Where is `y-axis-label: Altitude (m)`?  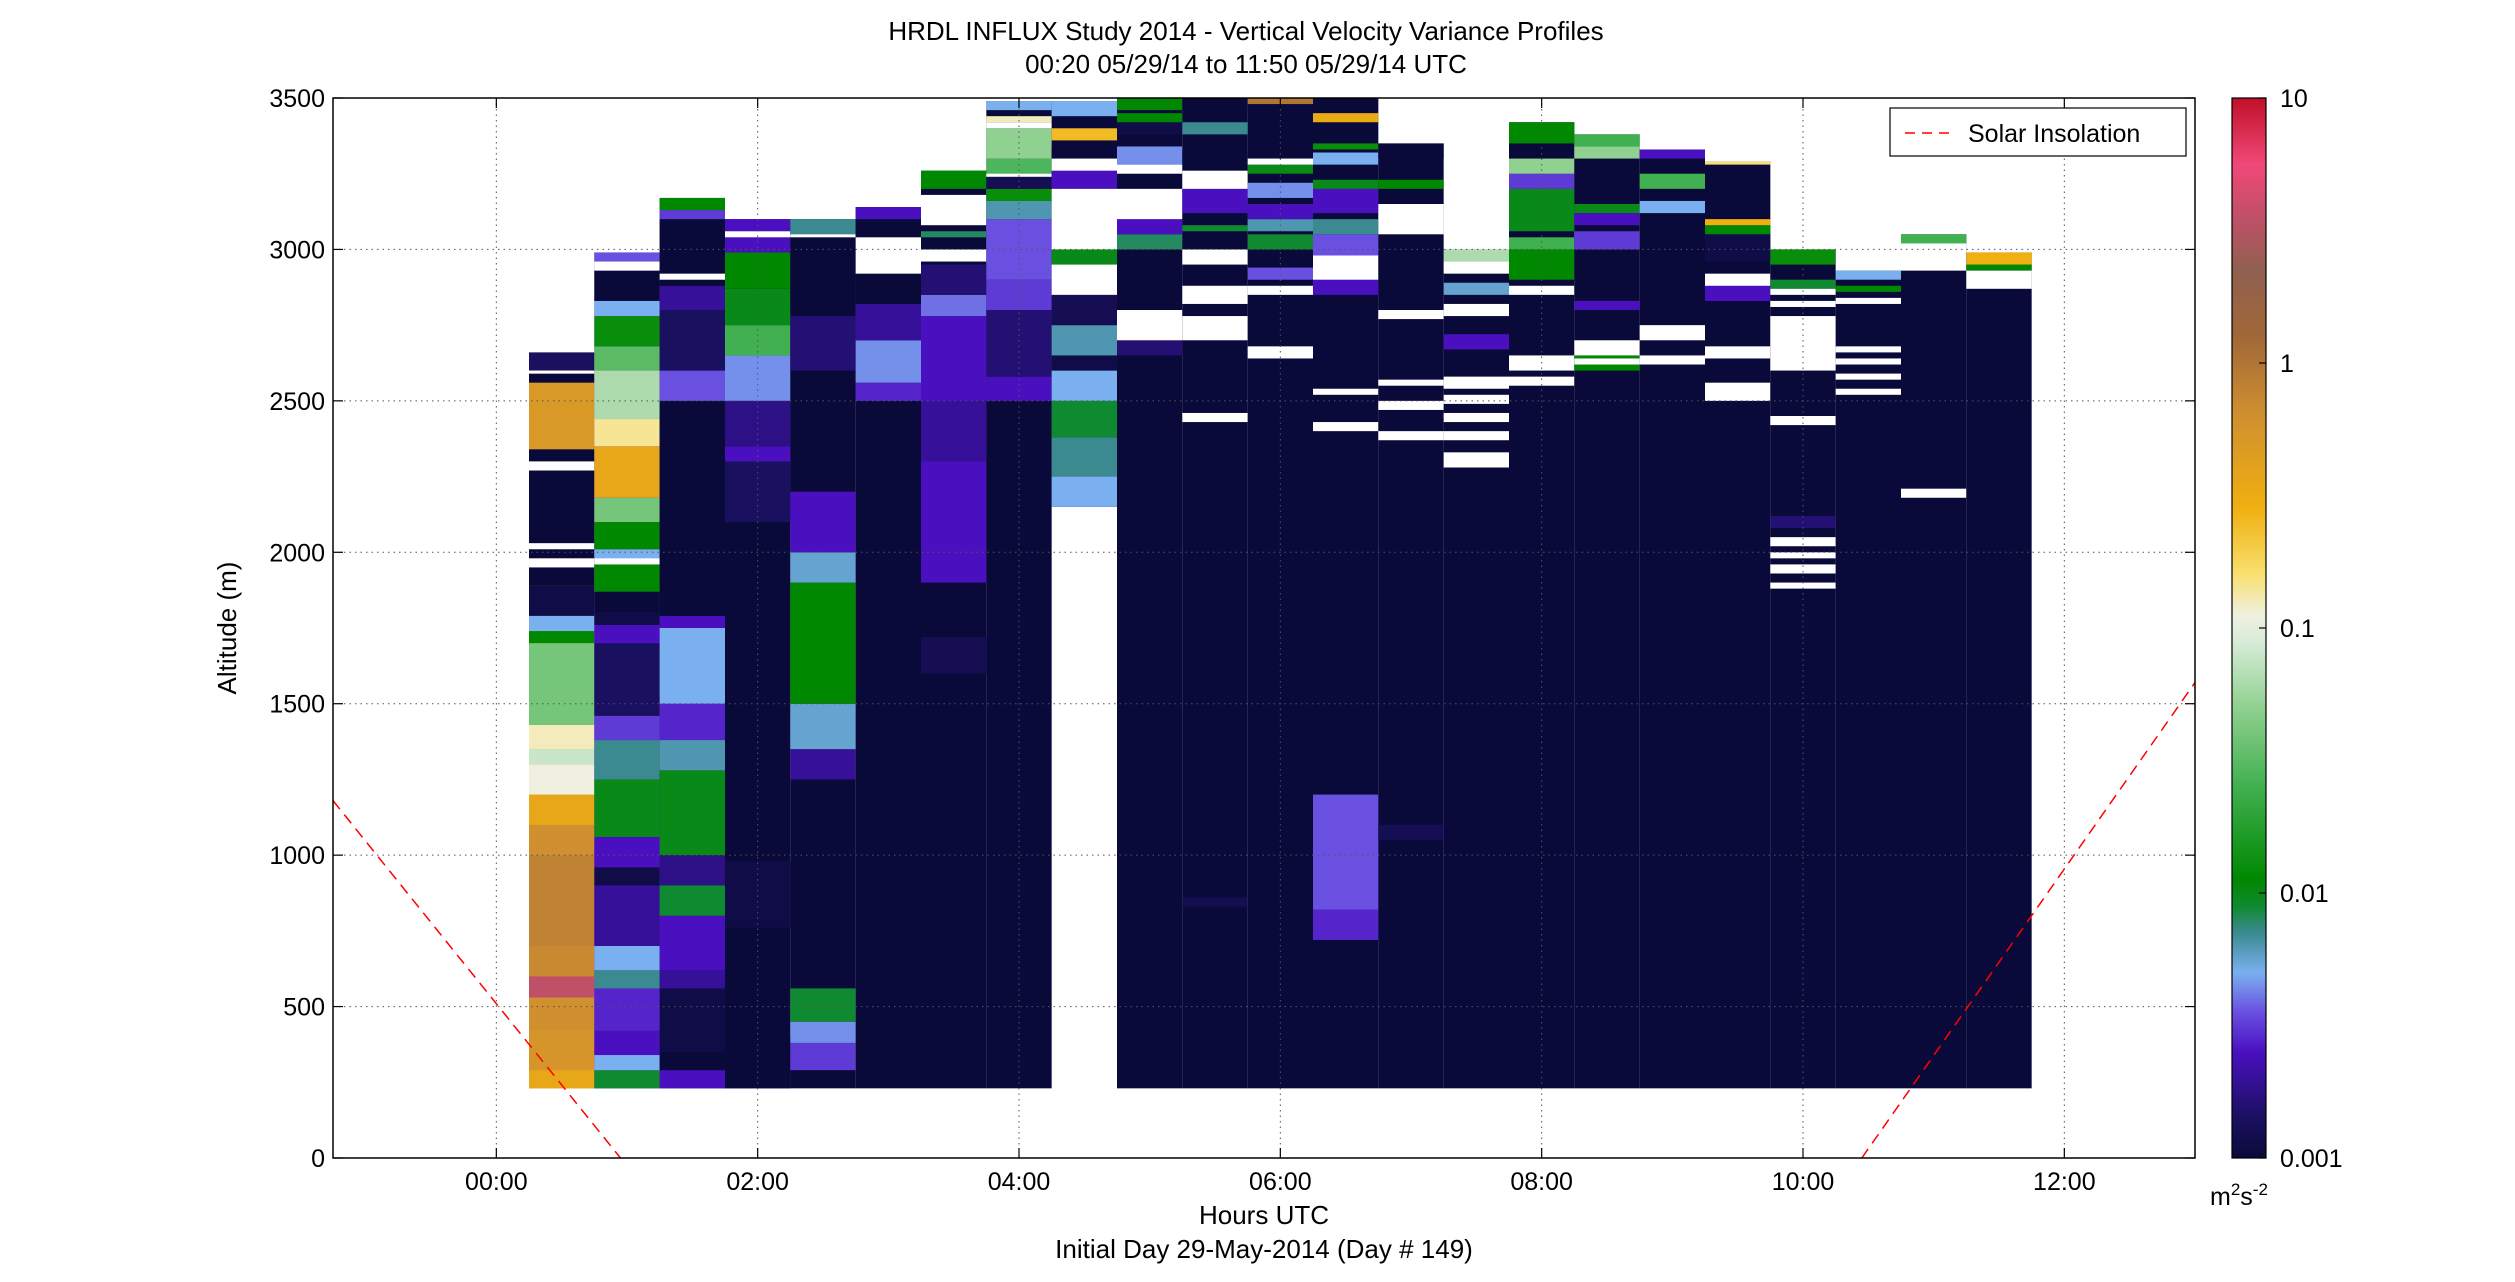
y-axis-label: Altitude (m) is located at coordinates (227, 628).